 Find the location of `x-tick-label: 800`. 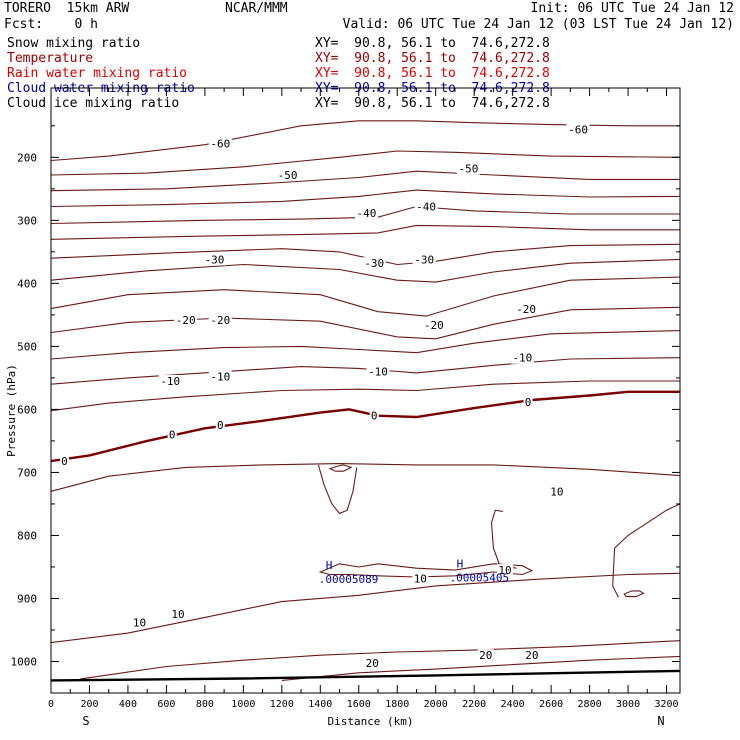

x-tick-label: 800 is located at coordinates (205, 704).